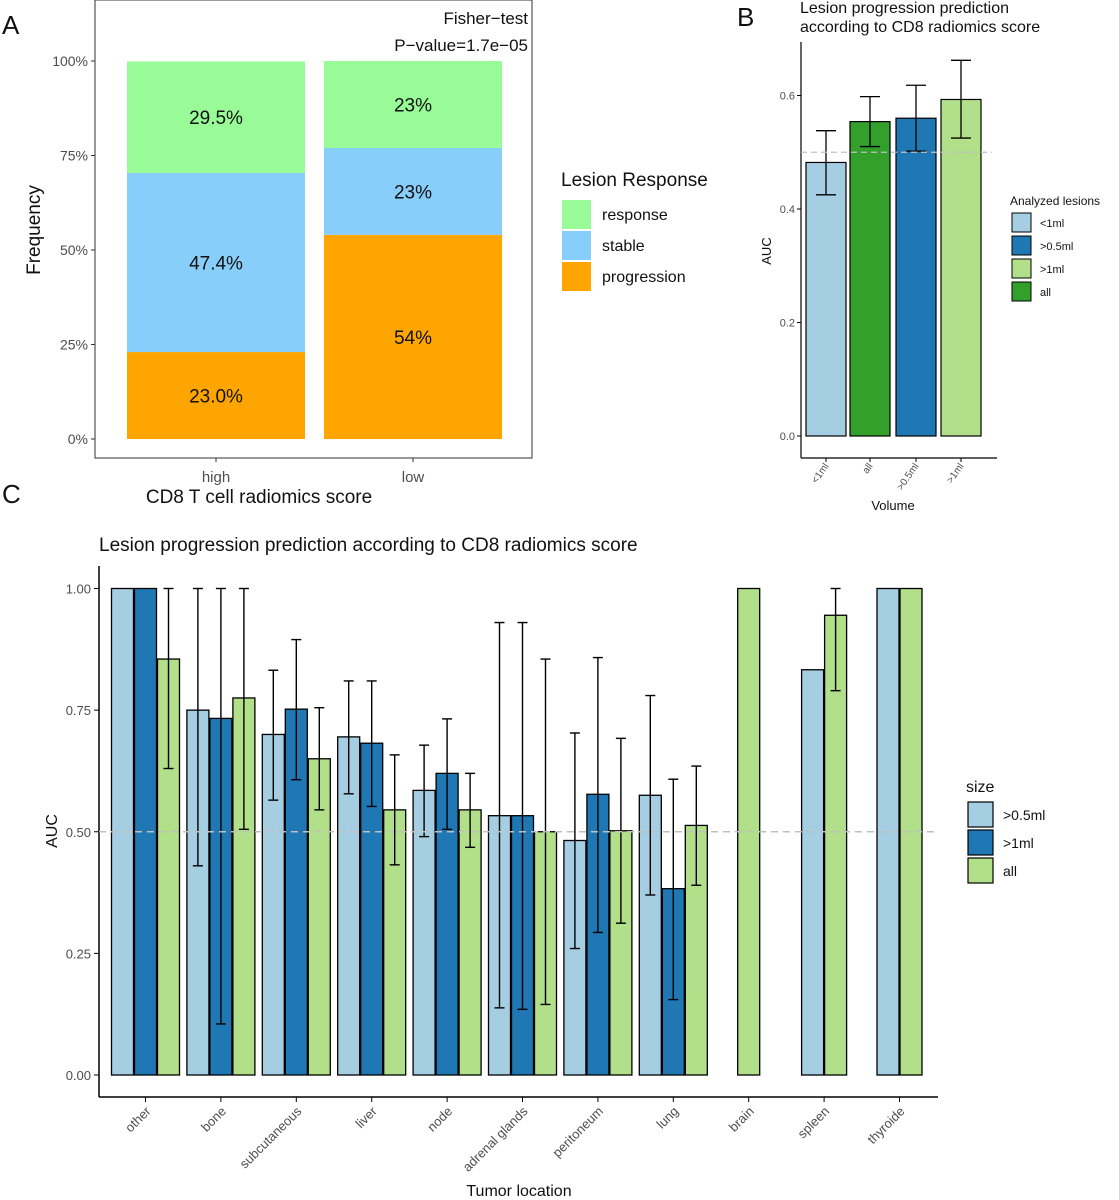 This screenshot has height=1200, width=1119. Describe the element at coordinates (888, 831) in the screenshot. I see `bar-thyroide-0-5ml` at that location.